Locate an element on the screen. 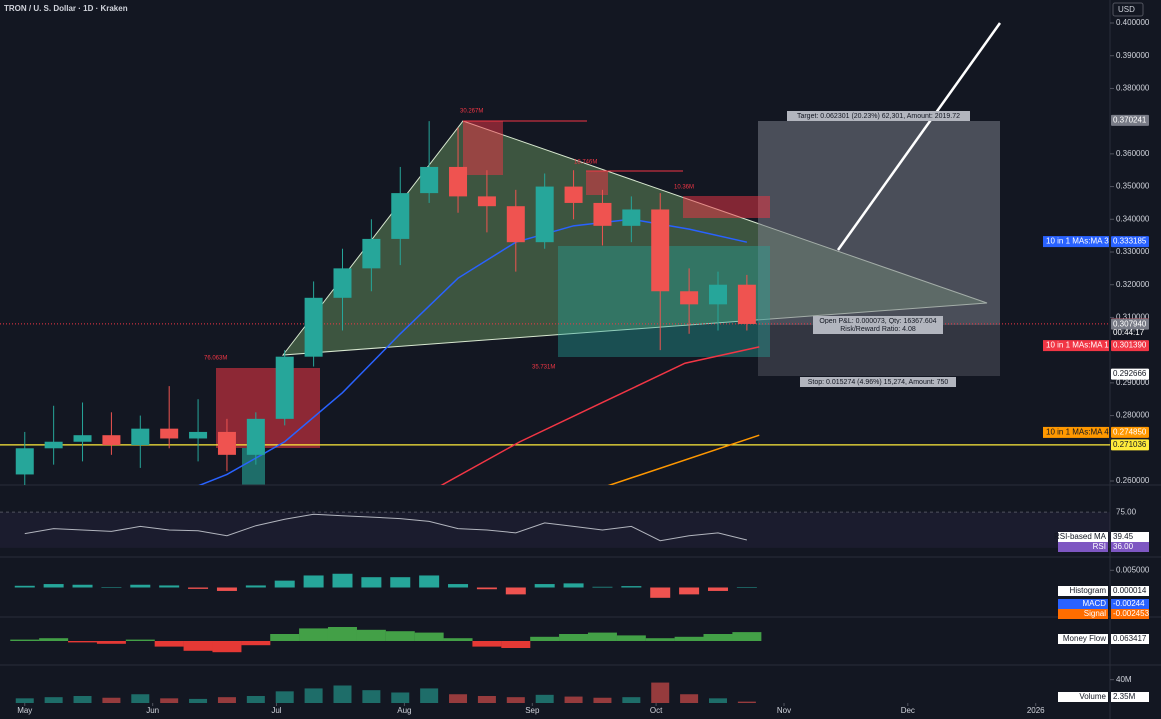 Image resolution: width=1161 pixels, height=719 pixels. y-tick-label: 0.340000 is located at coordinates (1133, 218).